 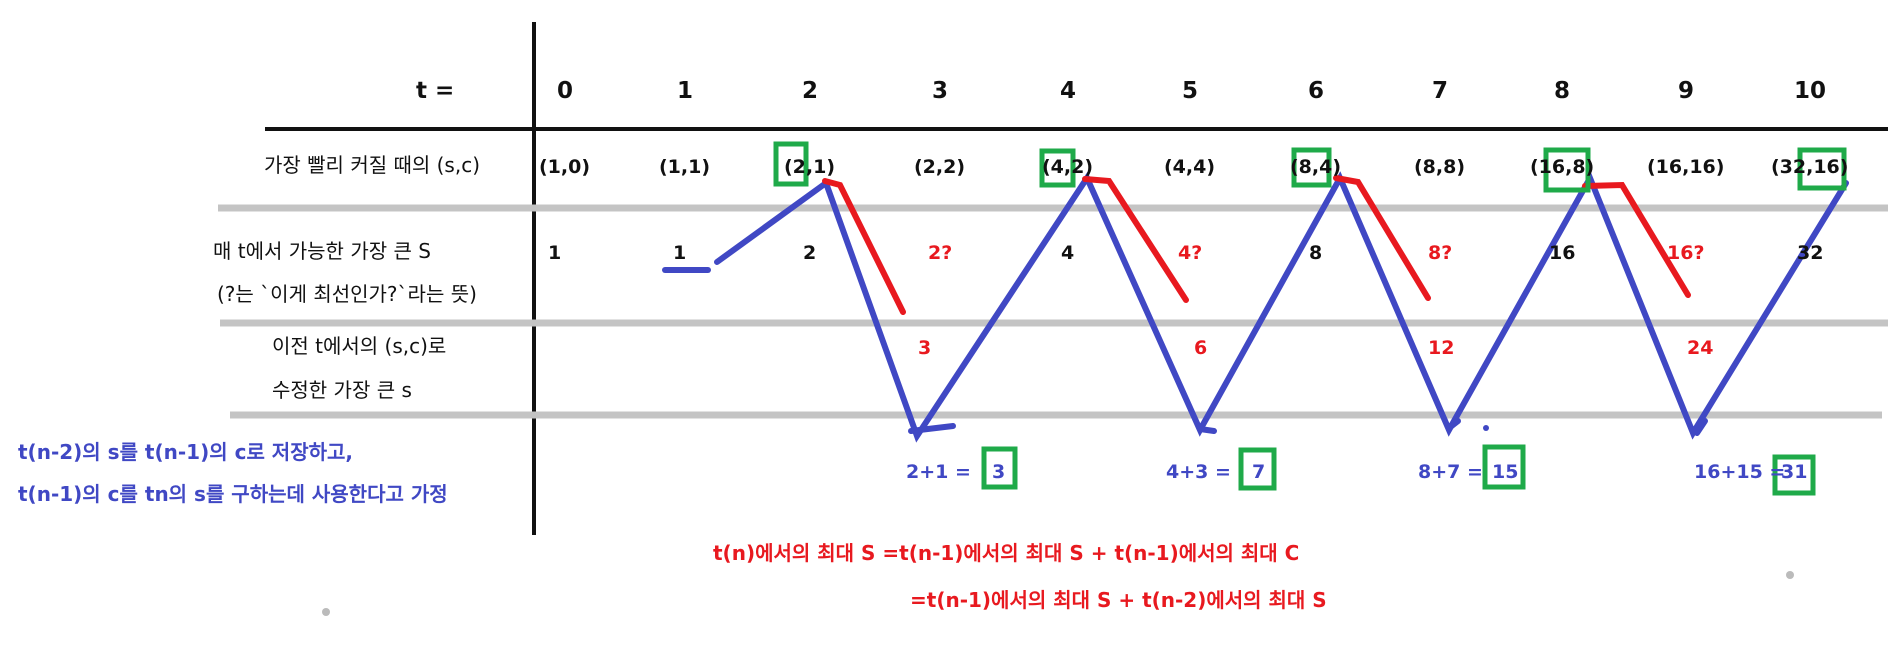 What do you see at coordinates (1700, 348) in the screenshot?
I see `modified-s-value: 24` at bounding box center [1700, 348].